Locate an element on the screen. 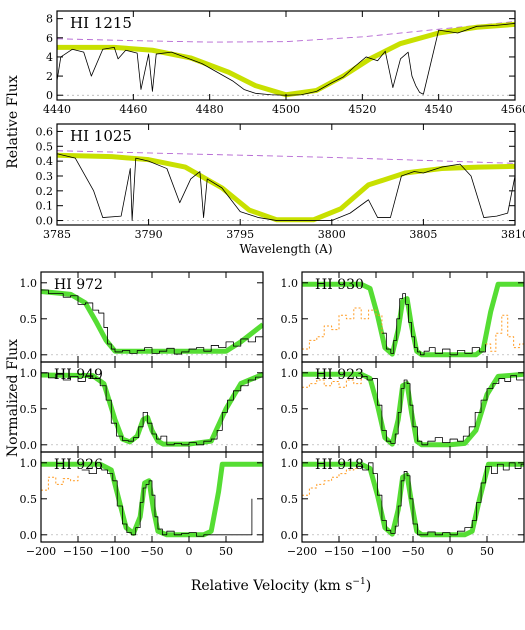 This screenshot has height=630, width=525. series-model-v923 is located at coordinates (413, 409).